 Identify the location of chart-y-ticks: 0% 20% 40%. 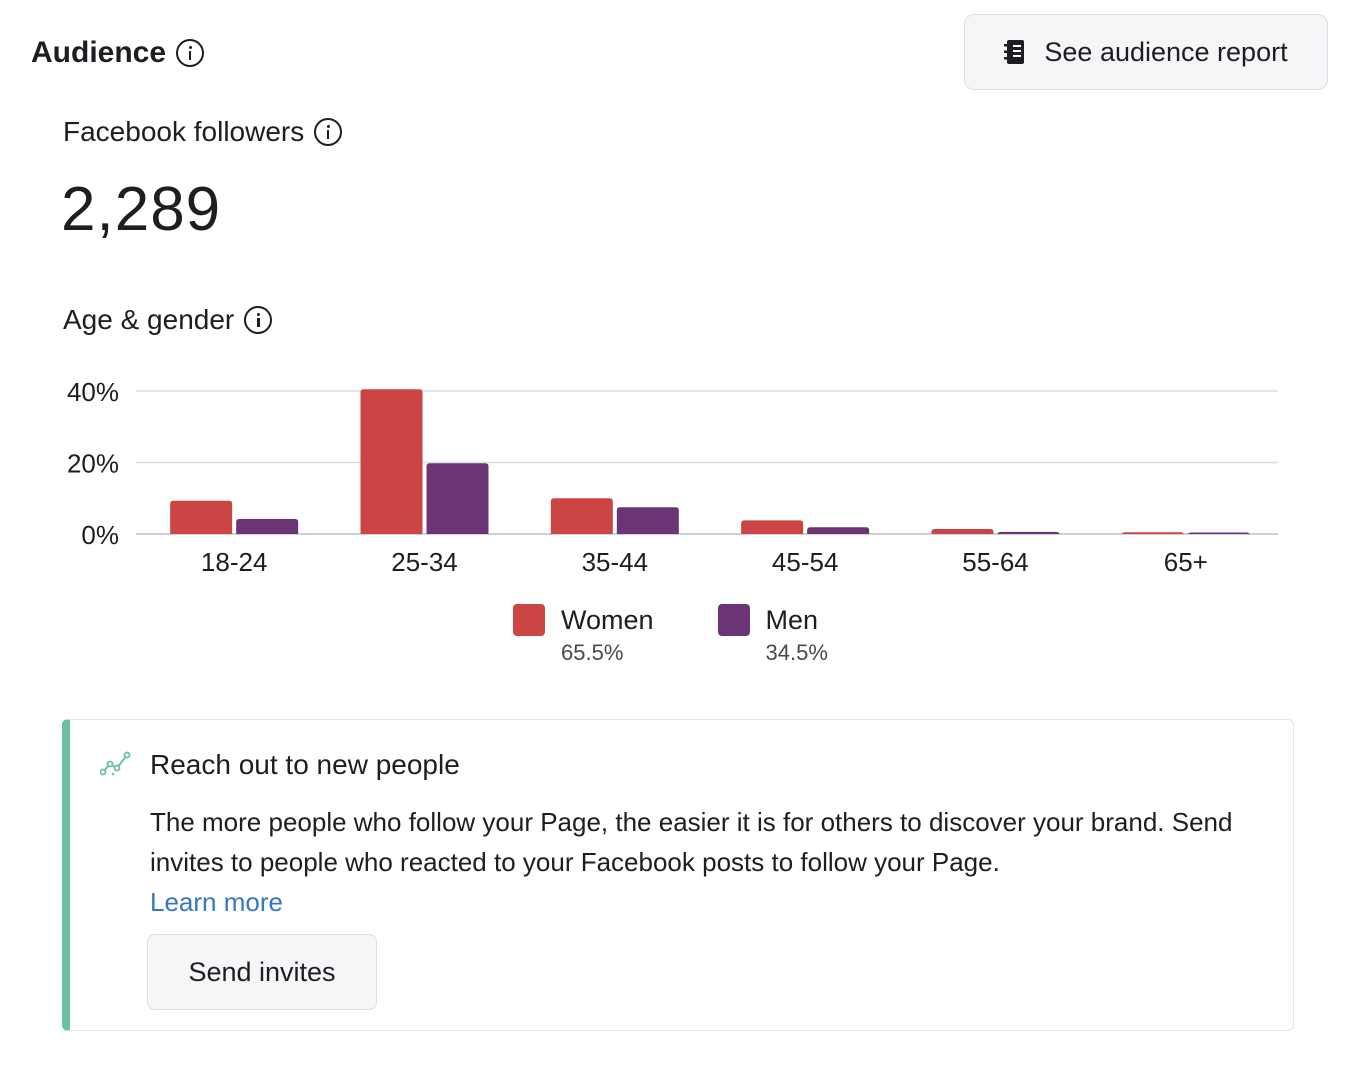
(93, 463).